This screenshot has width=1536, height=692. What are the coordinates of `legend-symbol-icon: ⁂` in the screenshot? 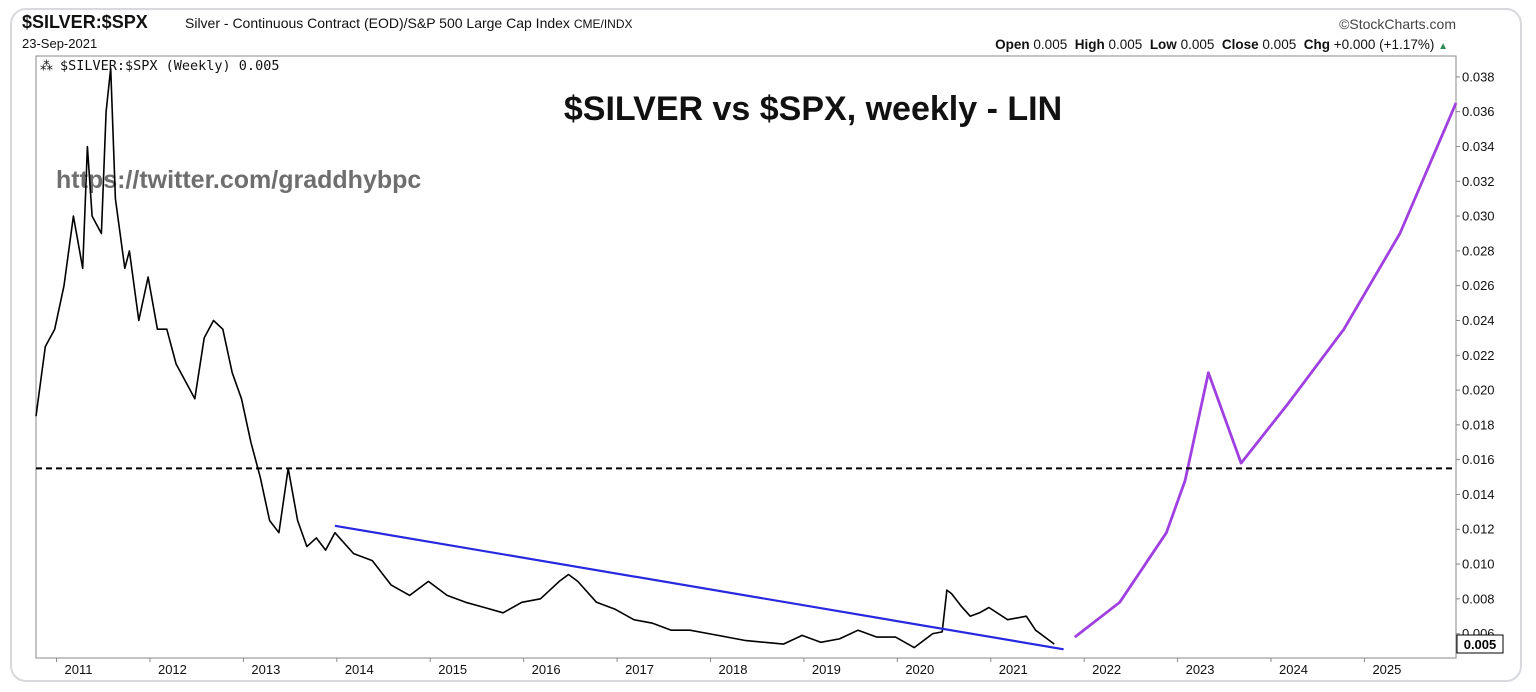 It's located at (46, 66).